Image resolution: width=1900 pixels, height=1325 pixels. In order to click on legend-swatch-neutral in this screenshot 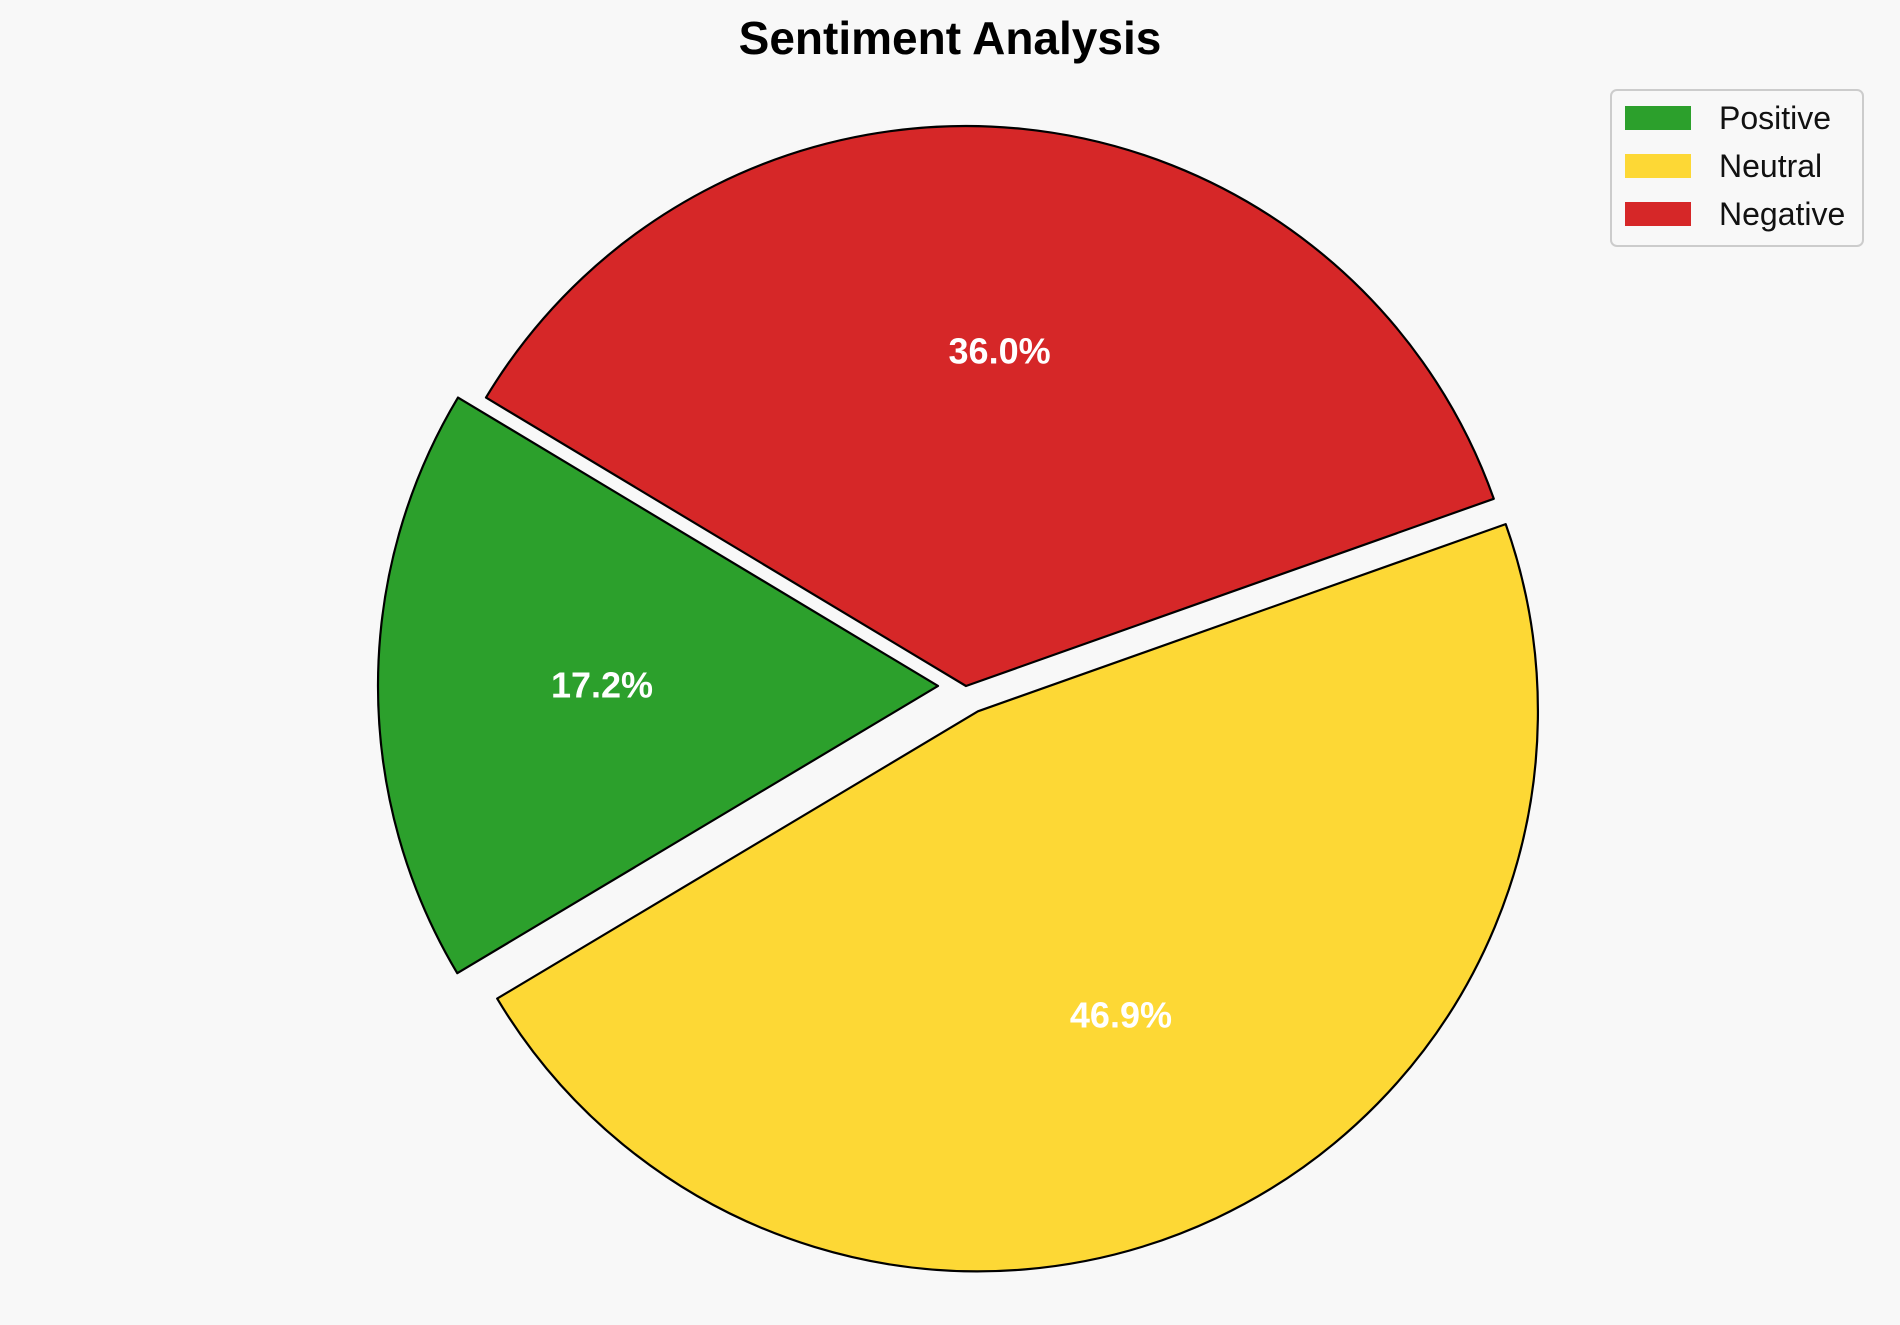, I will do `click(1658, 166)`.